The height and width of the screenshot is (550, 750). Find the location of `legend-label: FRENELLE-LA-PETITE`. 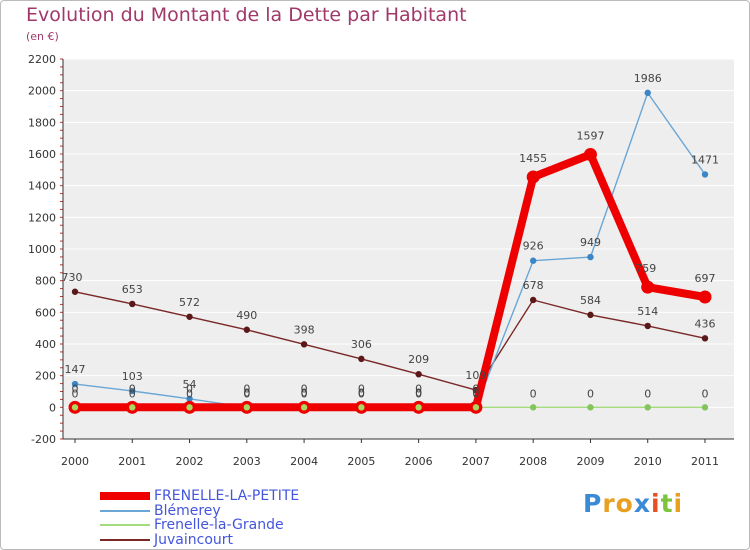

legend-label: FRENELLE-LA-PETITE is located at coordinates (227, 496).